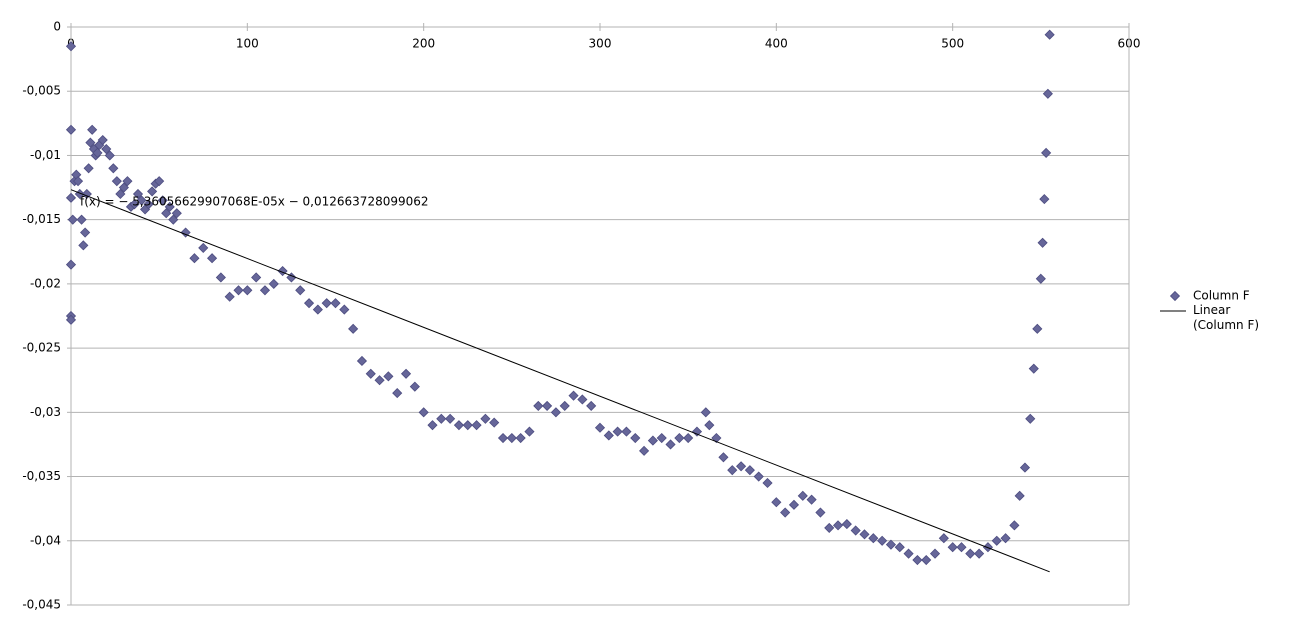 This screenshot has width=1310, height=625. I want to click on x-tick-label: 100, so click(247, 44).